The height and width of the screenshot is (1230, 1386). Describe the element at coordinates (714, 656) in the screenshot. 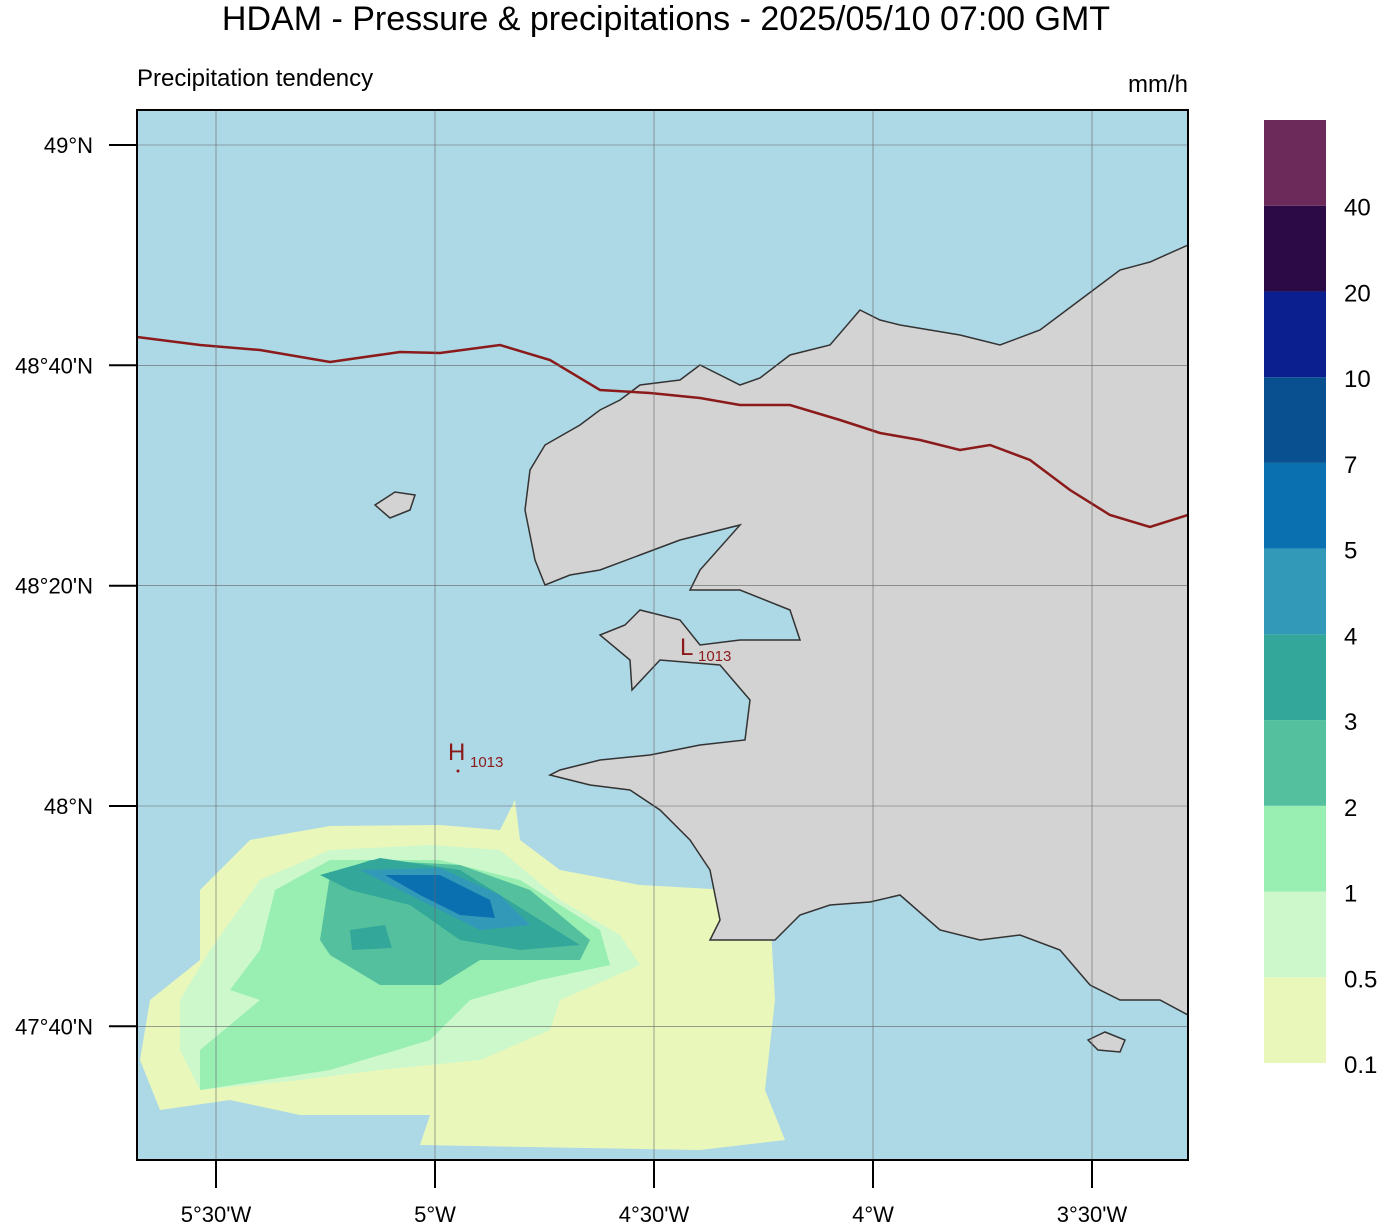

I see `low-value: 1013` at that location.